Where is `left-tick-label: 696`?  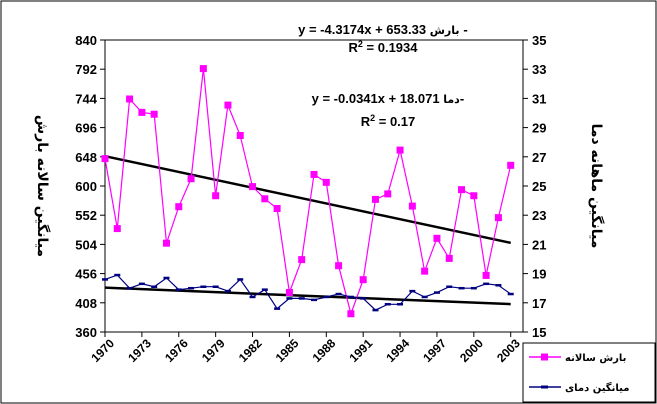 left-tick-label: 696 is located at coordinates (86, 128).